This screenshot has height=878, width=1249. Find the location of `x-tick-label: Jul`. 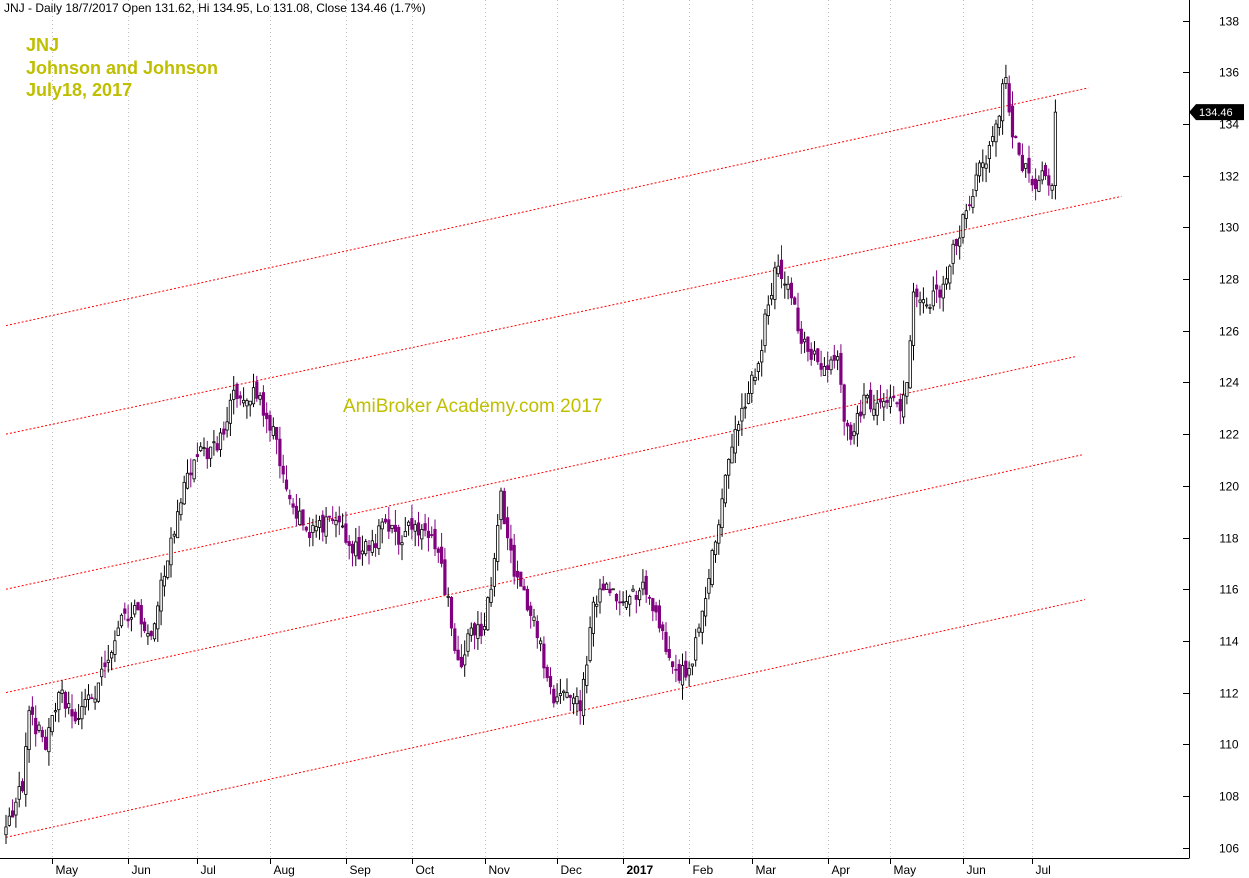

x-tick-label: Jul is located at coordinates (208, 870).